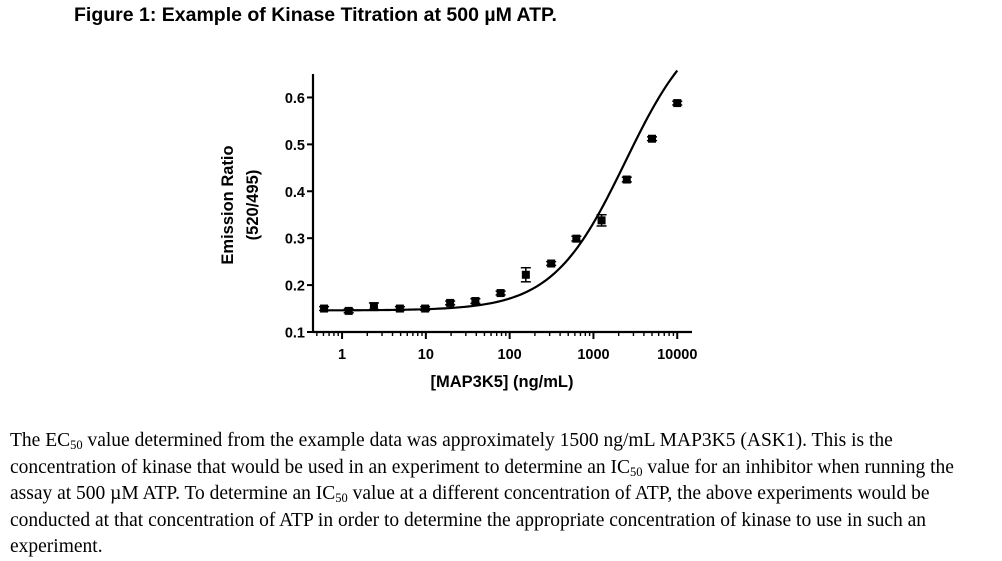 This screenshot has width=1002, height=561. I want to click on x-tick-label: 10000, so click(677, 355).